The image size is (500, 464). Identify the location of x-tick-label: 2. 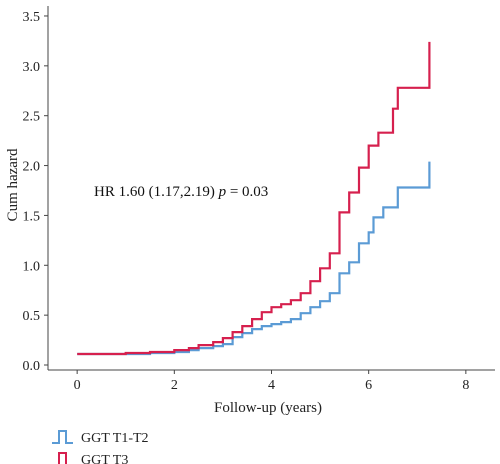
(174, 385).